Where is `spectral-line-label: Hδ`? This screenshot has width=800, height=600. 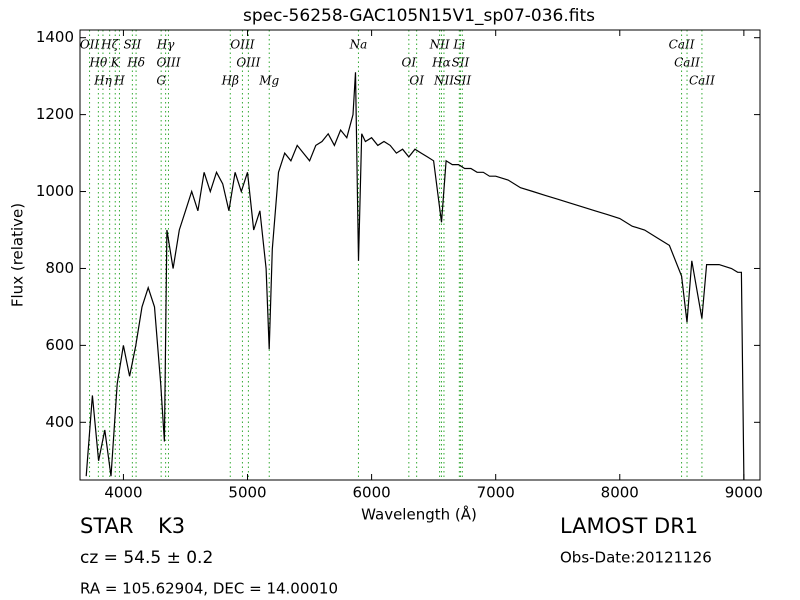 spectral-line-label: Hδ is located at coordinates (135, 63).